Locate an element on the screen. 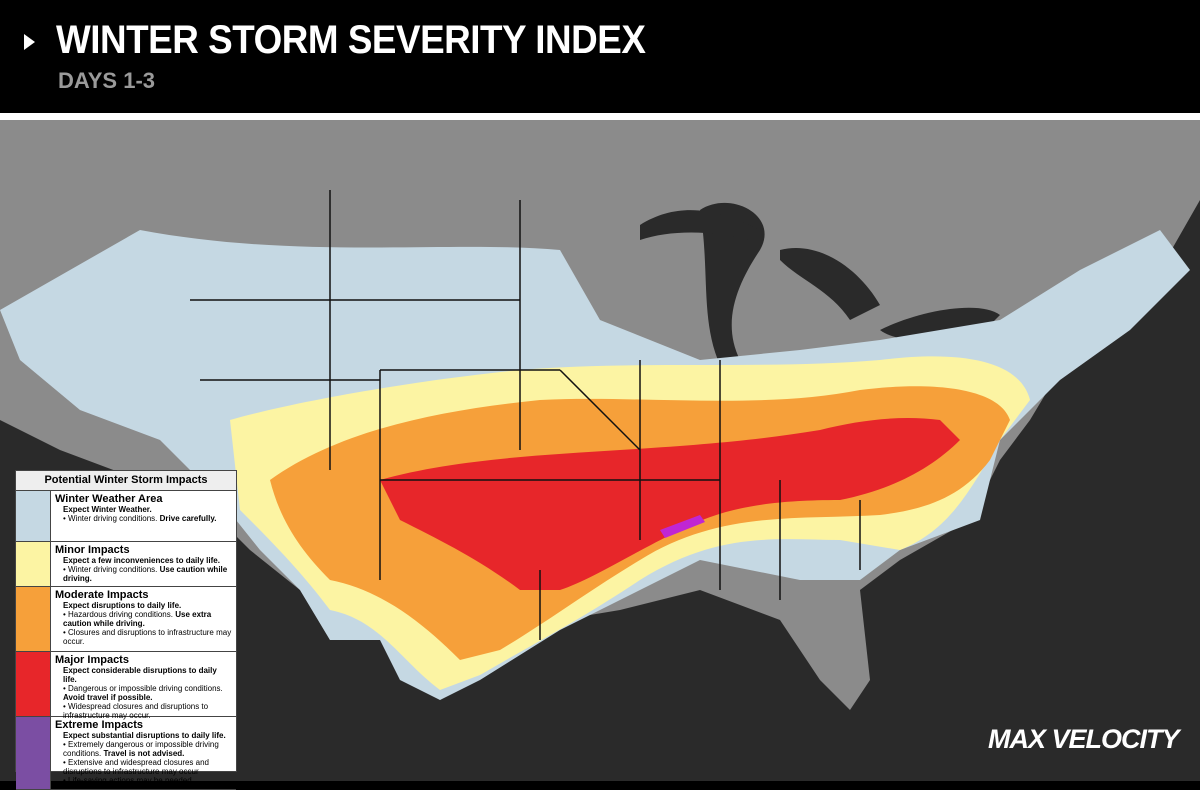  title: WINTER STORM SEVERITY INDEX is located at coordinates (351, 40).